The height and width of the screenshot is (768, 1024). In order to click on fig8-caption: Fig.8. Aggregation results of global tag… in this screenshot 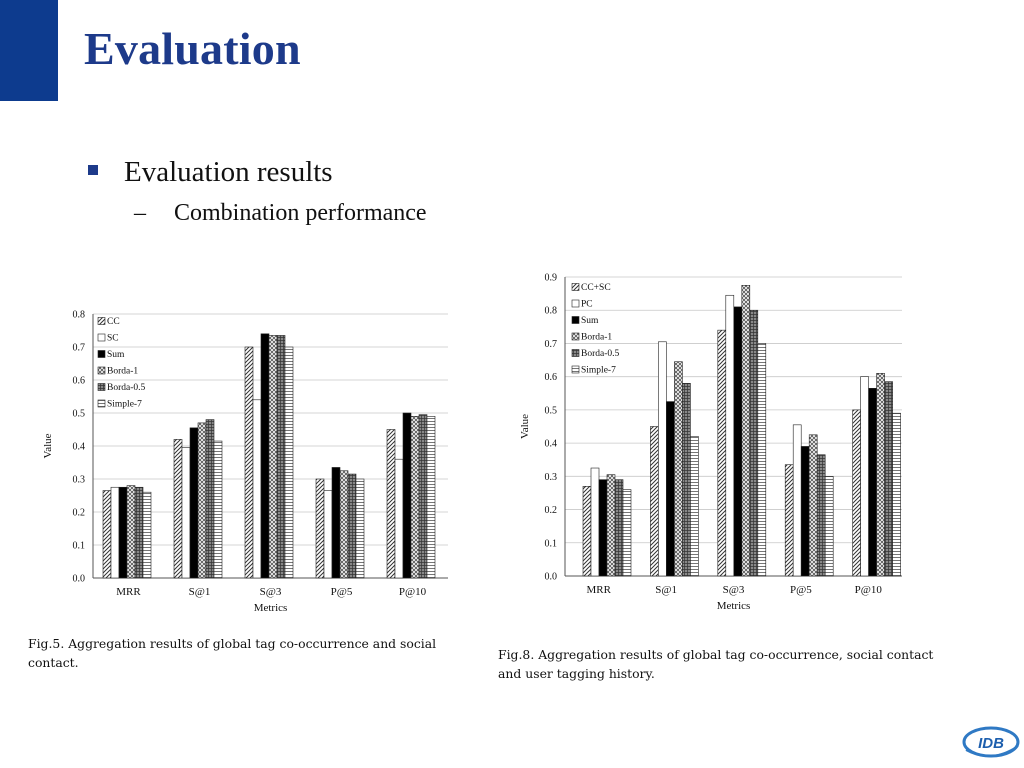, I will do `click(716, 664)`.